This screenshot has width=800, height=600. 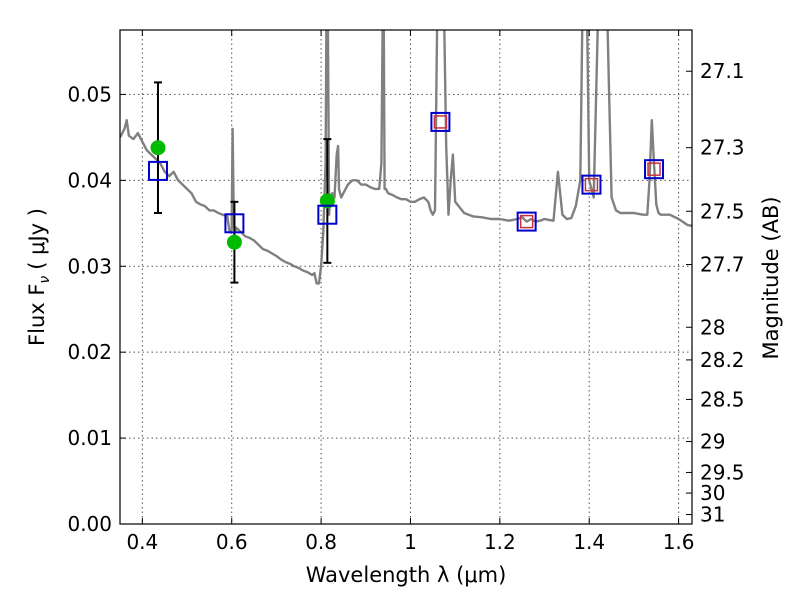 I want to click on x-axis-title: Wavelength λ (μm), so click(x=406, y=575).